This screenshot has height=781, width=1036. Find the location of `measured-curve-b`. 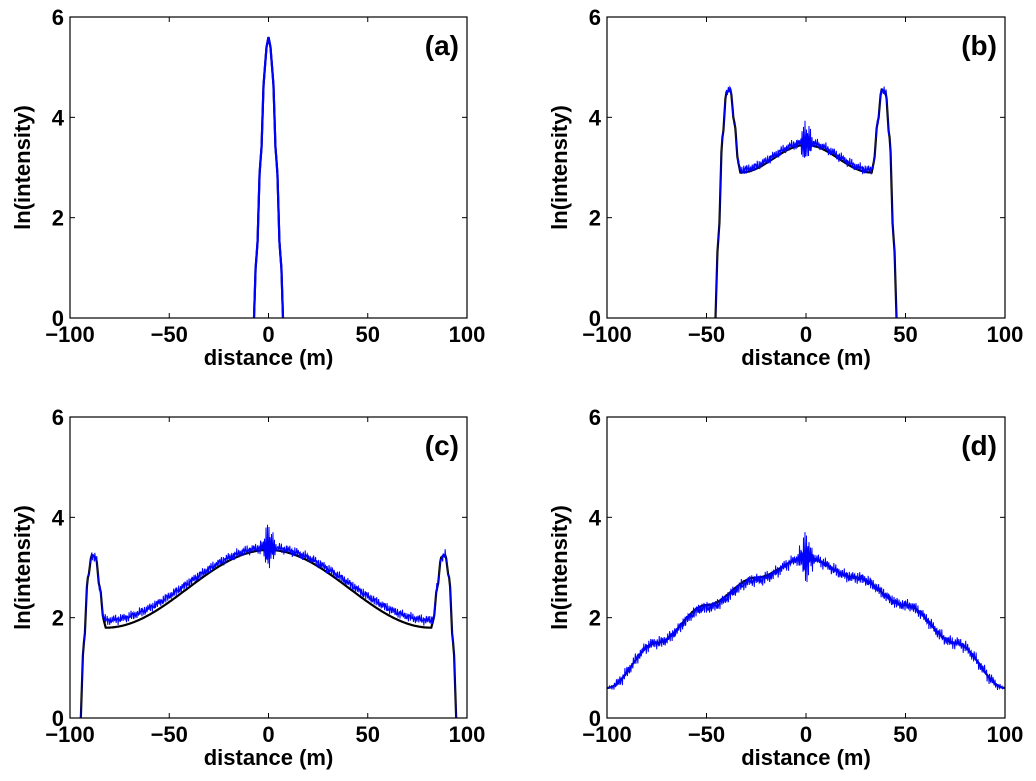

measured-curve-b is located at coordinates (806, 201).